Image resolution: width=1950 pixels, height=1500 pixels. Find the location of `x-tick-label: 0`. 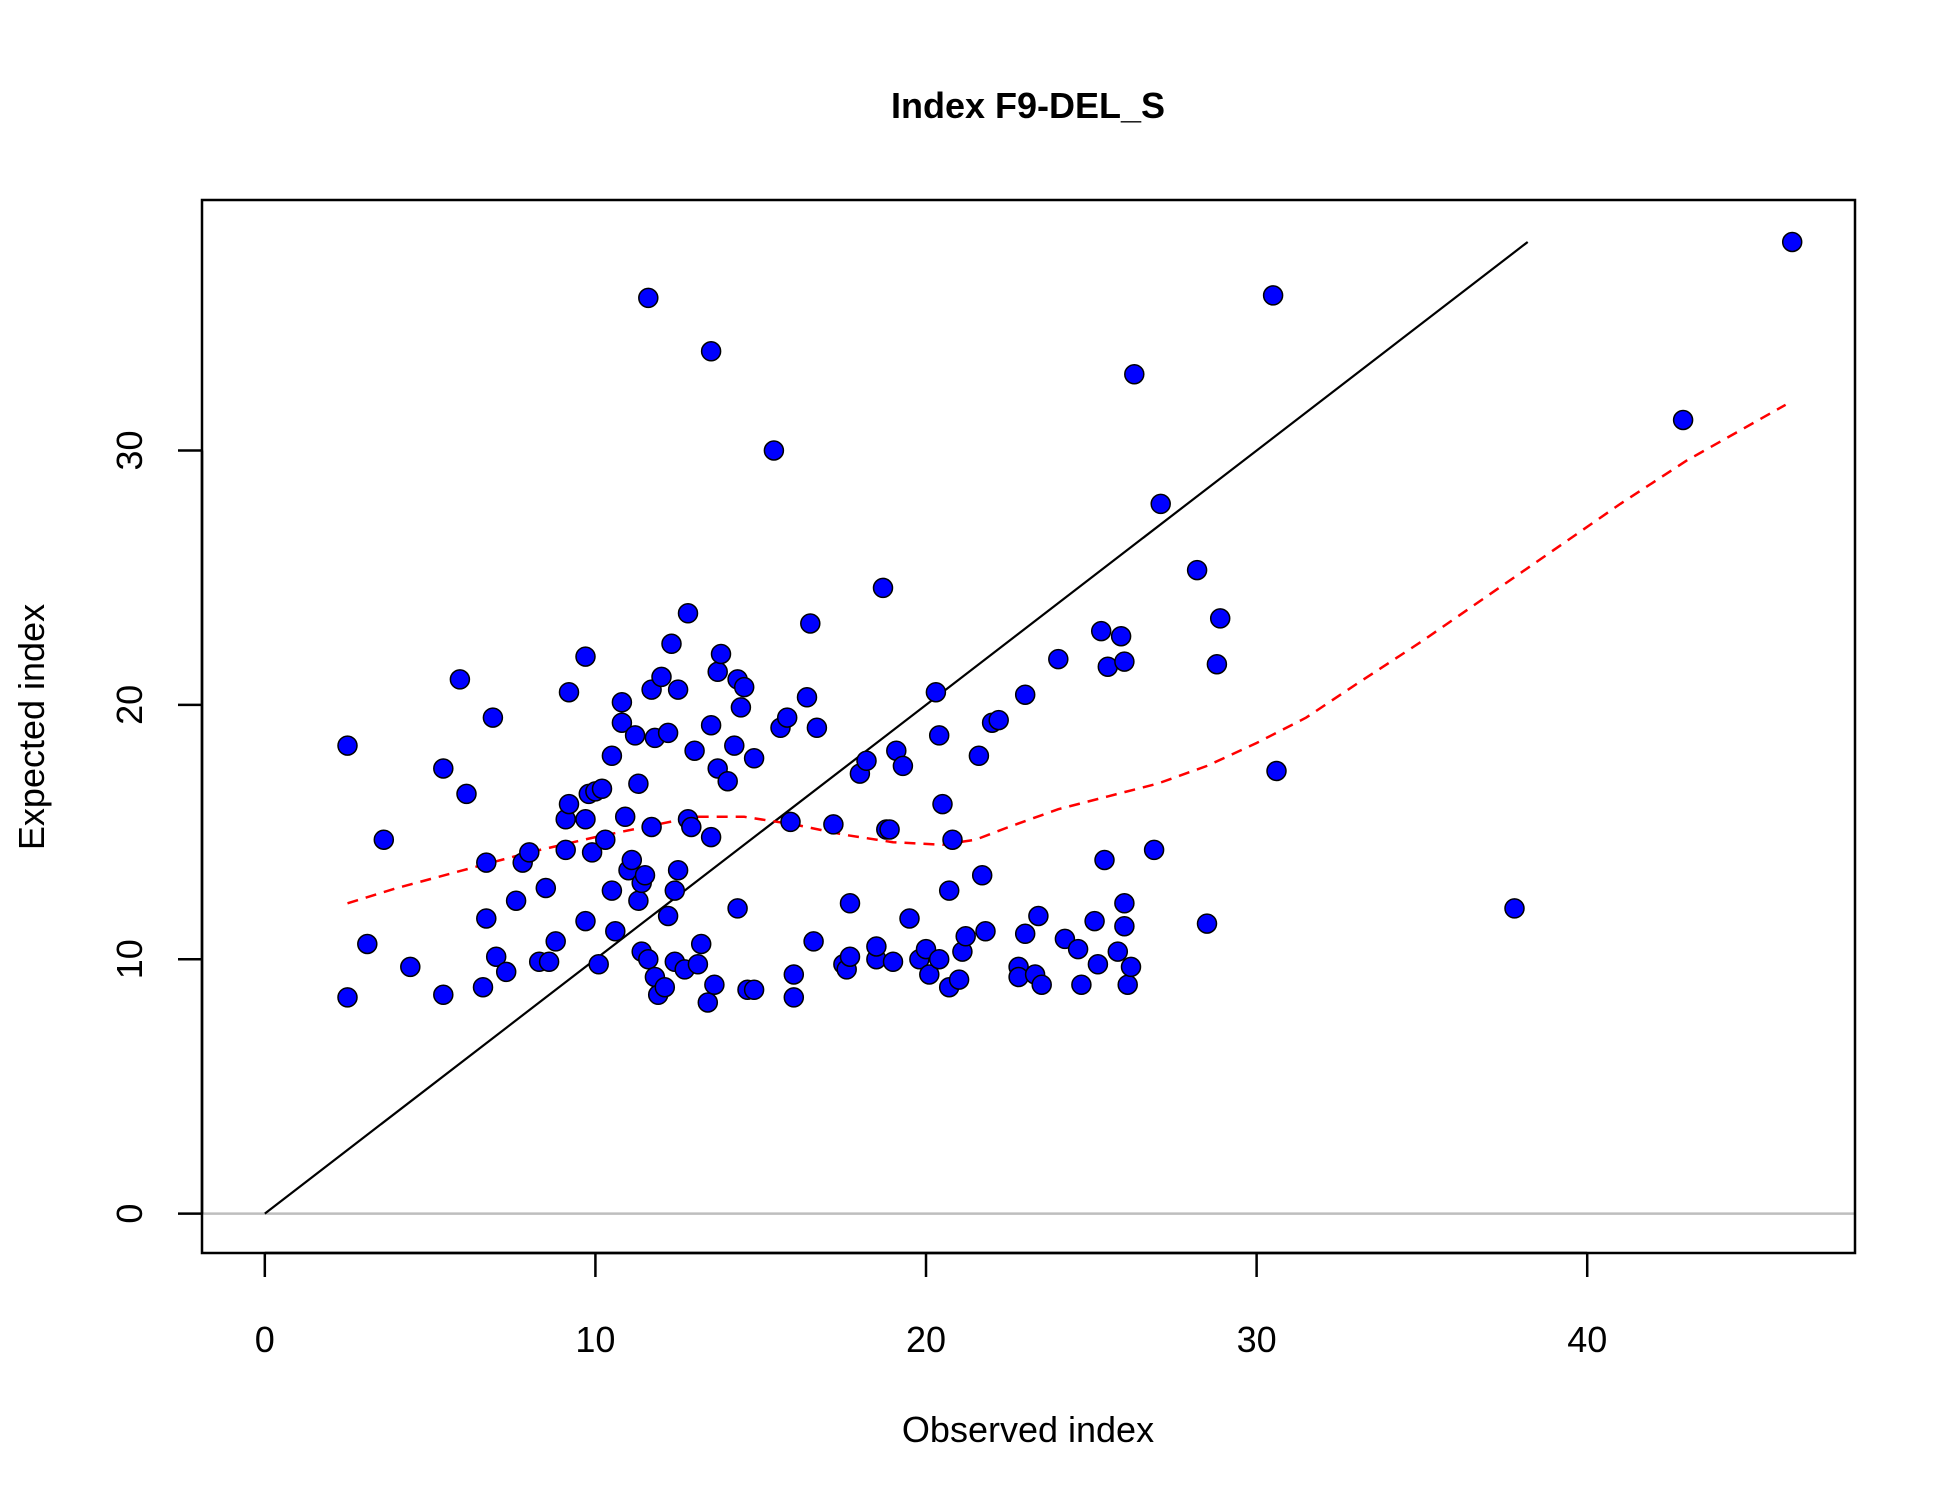

x-tick-label: 0 is located at coordinates (265, 1339).